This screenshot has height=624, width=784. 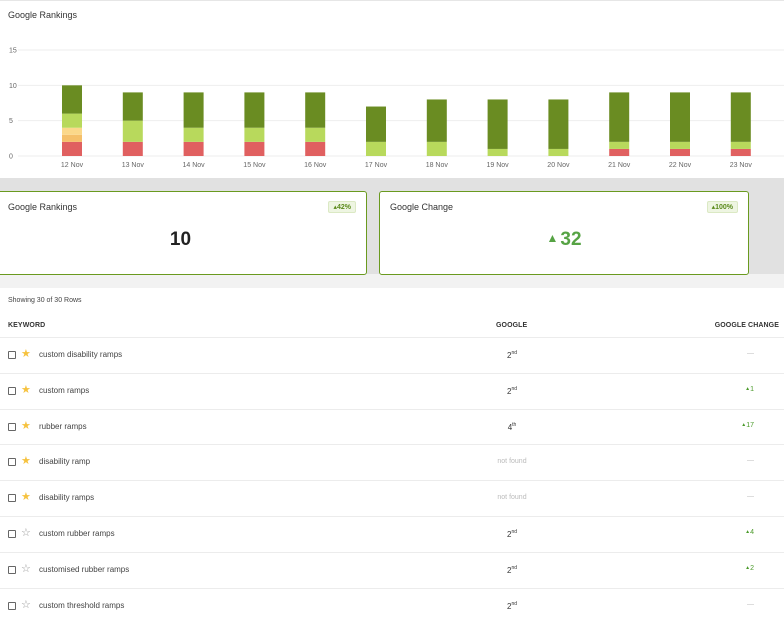 I want to click on keyword-text: disability ramps, so click(x=67, y=498).